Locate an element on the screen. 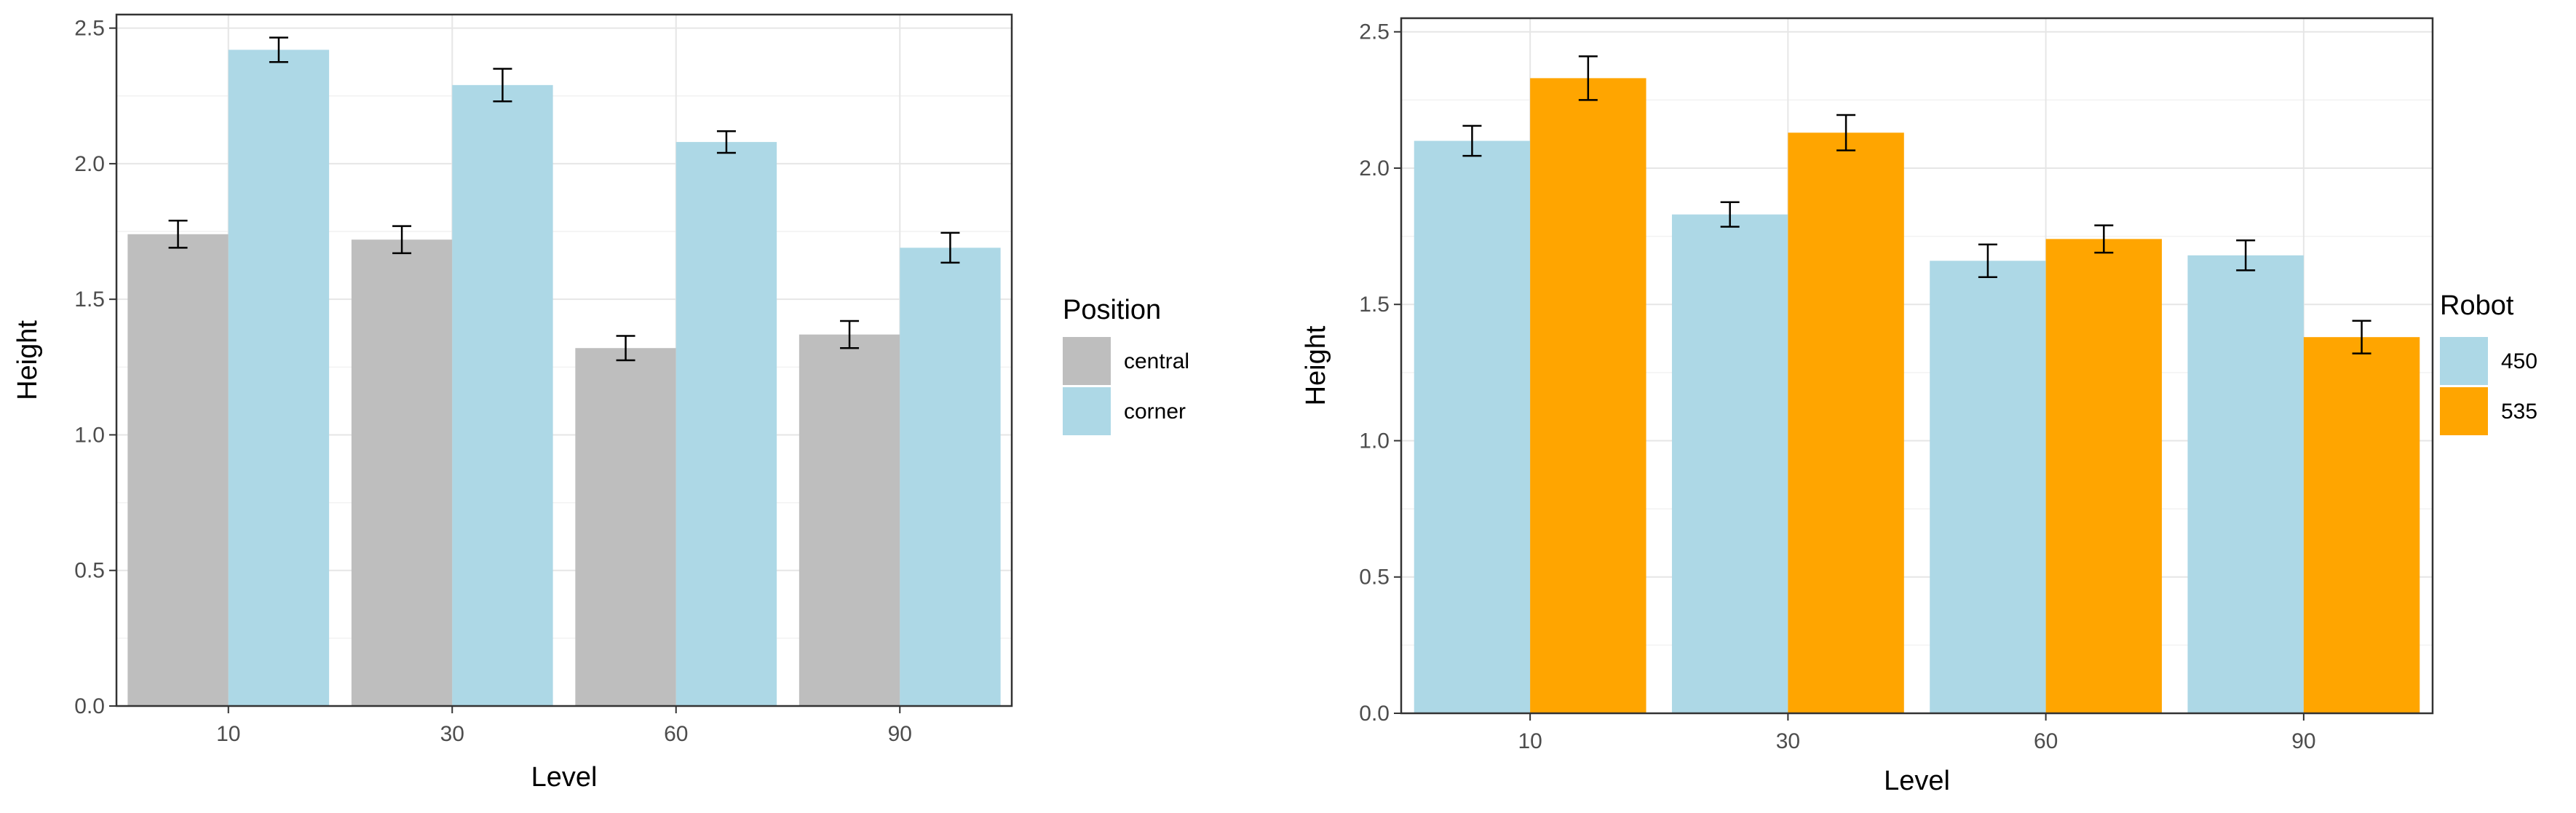  legend-label-corner: corner is located at coordinates (1155, 412).